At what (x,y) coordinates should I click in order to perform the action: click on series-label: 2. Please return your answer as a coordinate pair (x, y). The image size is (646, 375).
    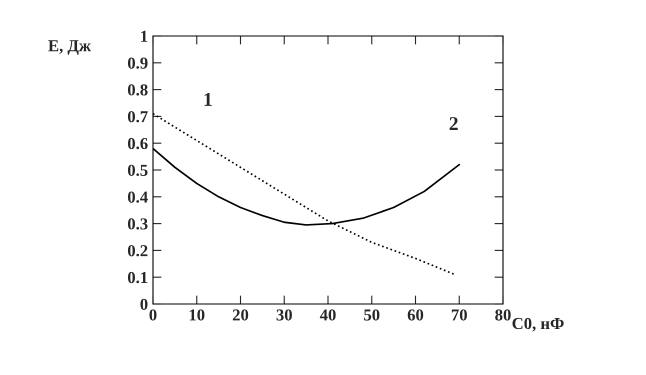
    Looking at the image, I should click on (454, 123).